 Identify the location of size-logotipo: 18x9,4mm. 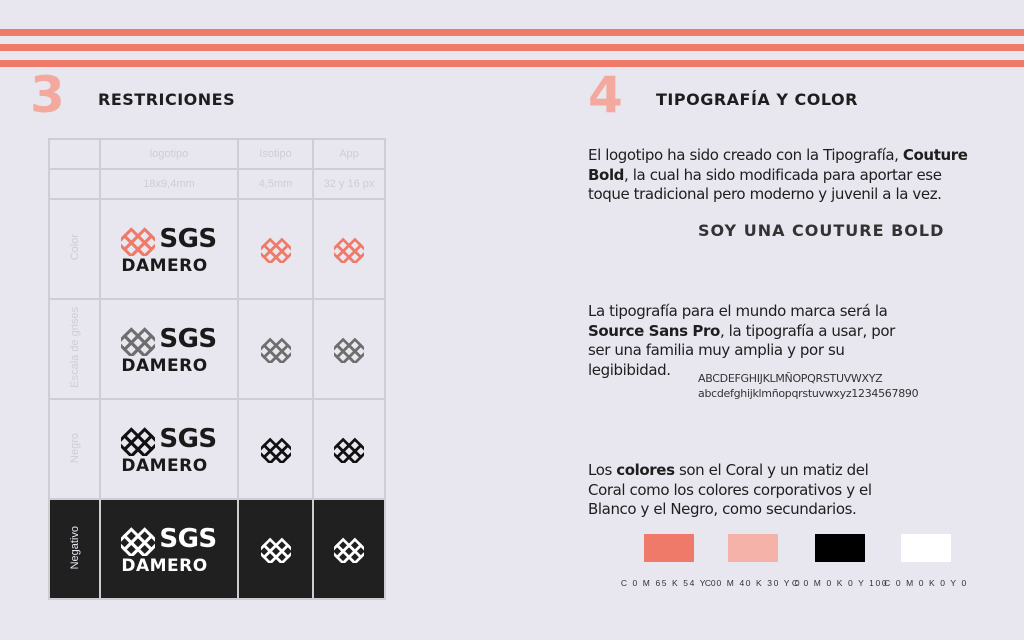
(169, 184).